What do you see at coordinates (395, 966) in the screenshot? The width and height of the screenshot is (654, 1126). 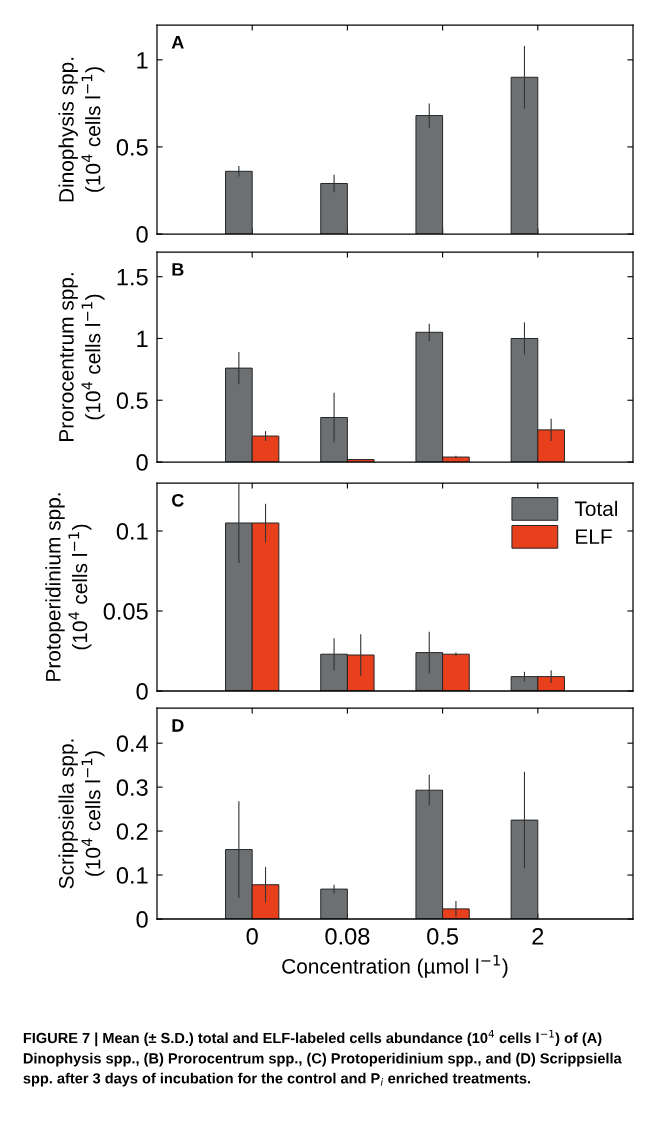 I see `x-axis-title: Concentration (µmol l$^{−1}$)` at bounding box center [395, 966].